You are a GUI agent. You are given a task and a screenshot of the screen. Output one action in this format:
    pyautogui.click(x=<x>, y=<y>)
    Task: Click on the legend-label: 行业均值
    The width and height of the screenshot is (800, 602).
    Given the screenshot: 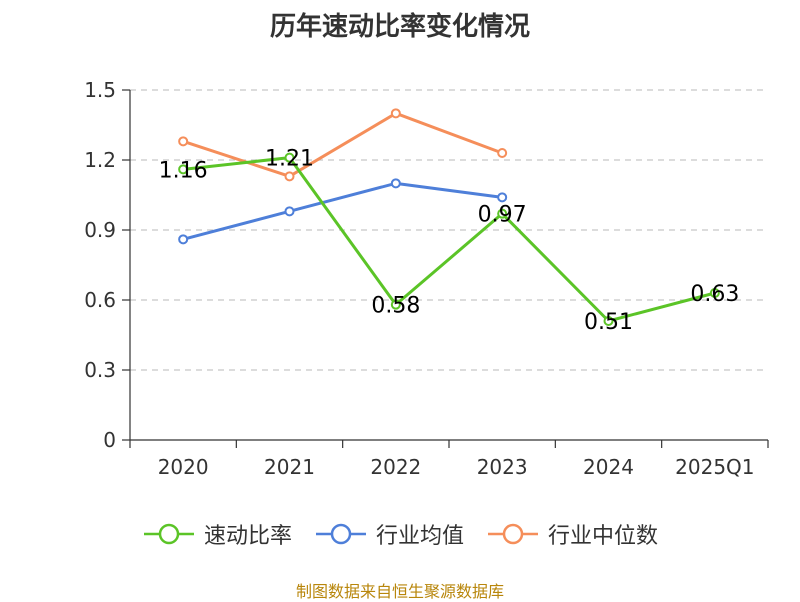 What is the action you would take?
    pyautogui.click(x=419, y=536)
    